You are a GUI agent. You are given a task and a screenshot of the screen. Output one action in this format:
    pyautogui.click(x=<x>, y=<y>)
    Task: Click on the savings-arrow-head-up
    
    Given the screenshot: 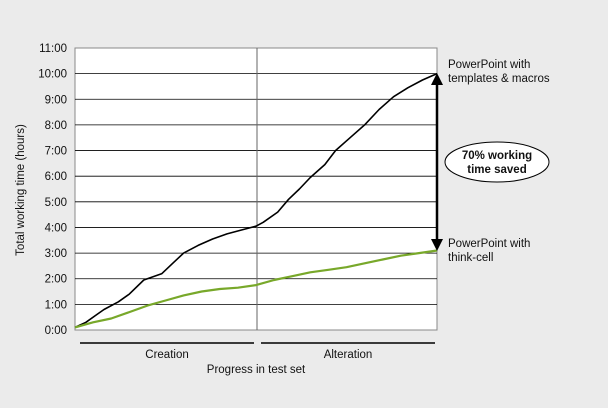 What is the action you would take?
    pyautogui.click(x=437, y=79)
    